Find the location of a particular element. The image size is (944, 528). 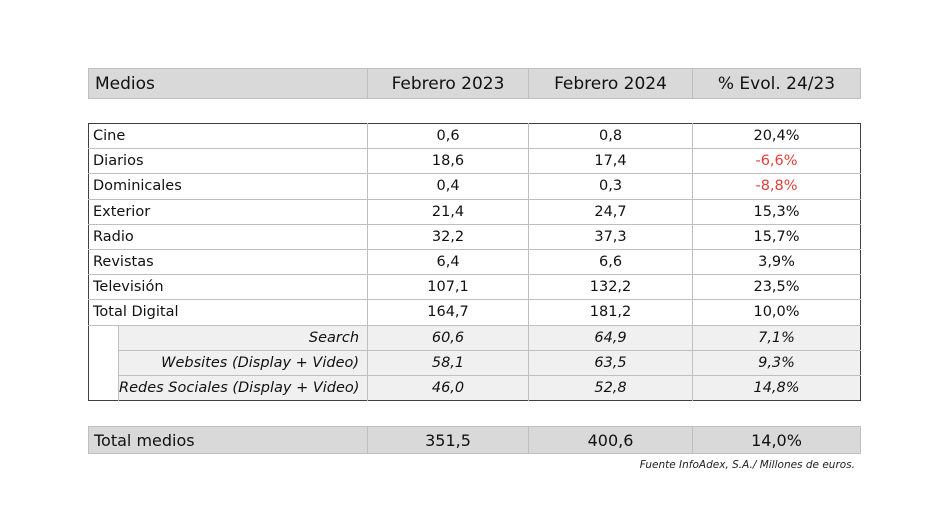

total-evol: 14,0% is located at coordinates (776, 440).